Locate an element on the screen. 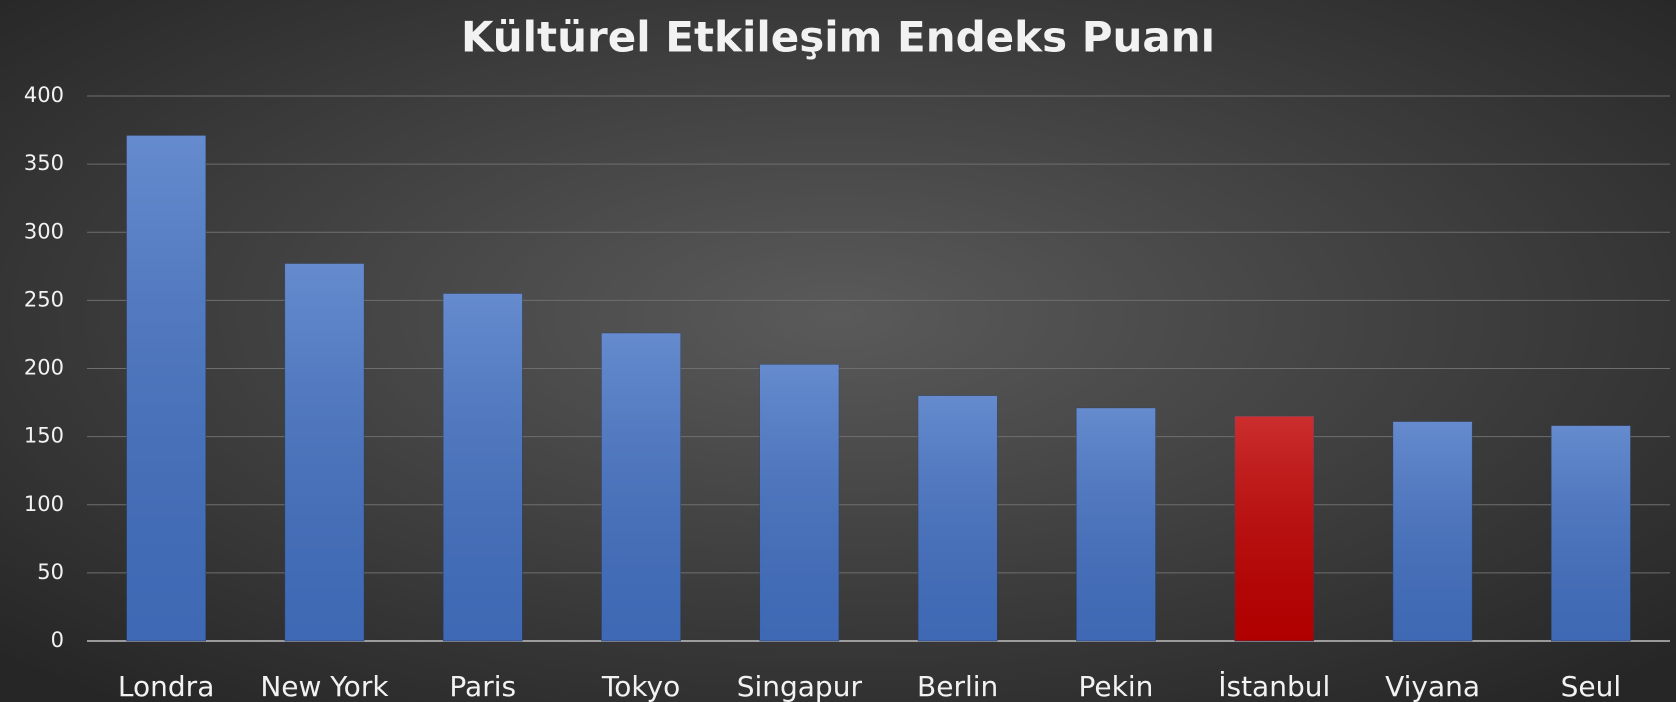 The height and width of the screenshot is (702, 1676). y-tick-label: 200 is located at coordinates (44, 368).